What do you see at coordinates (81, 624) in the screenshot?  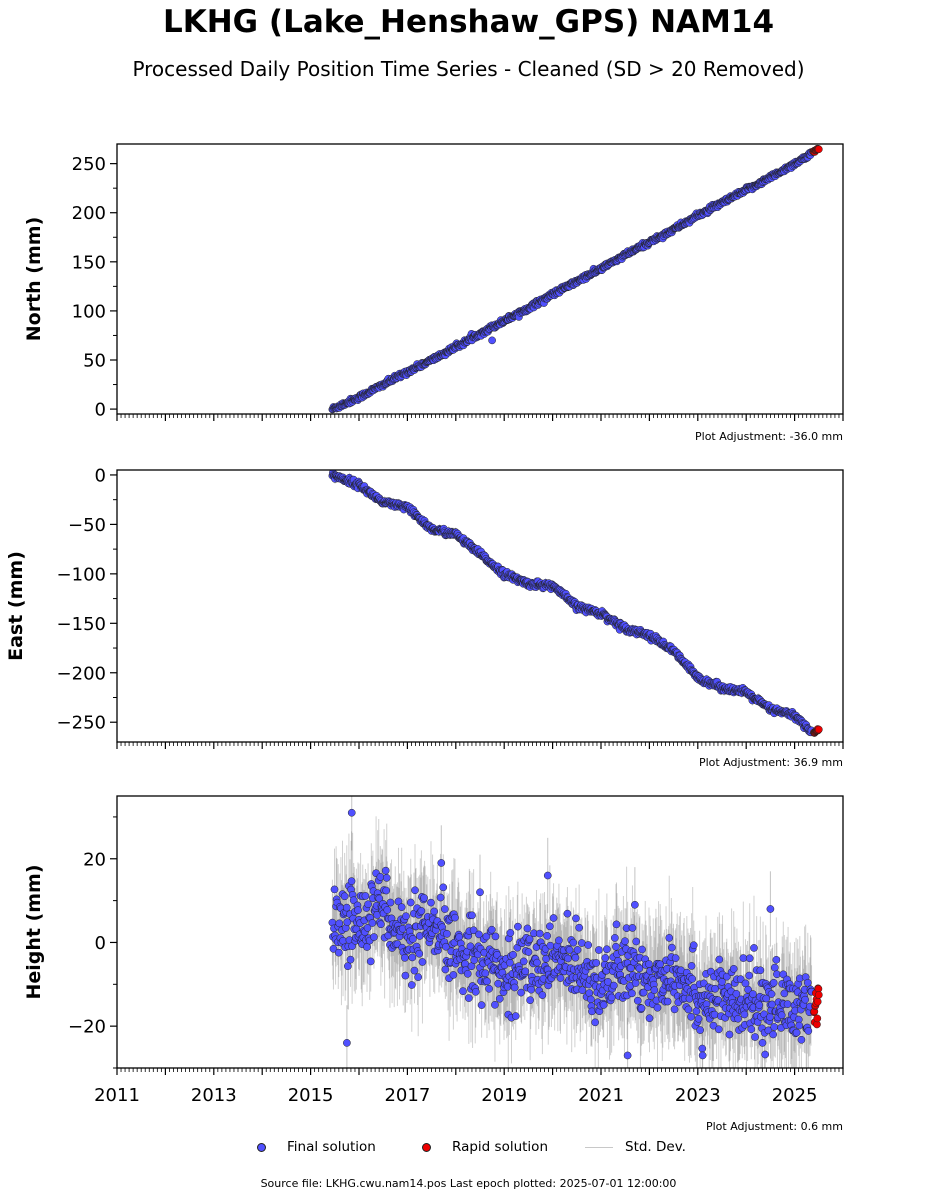 I see `y-tick-label: −150` at bounding box center [81, 624].